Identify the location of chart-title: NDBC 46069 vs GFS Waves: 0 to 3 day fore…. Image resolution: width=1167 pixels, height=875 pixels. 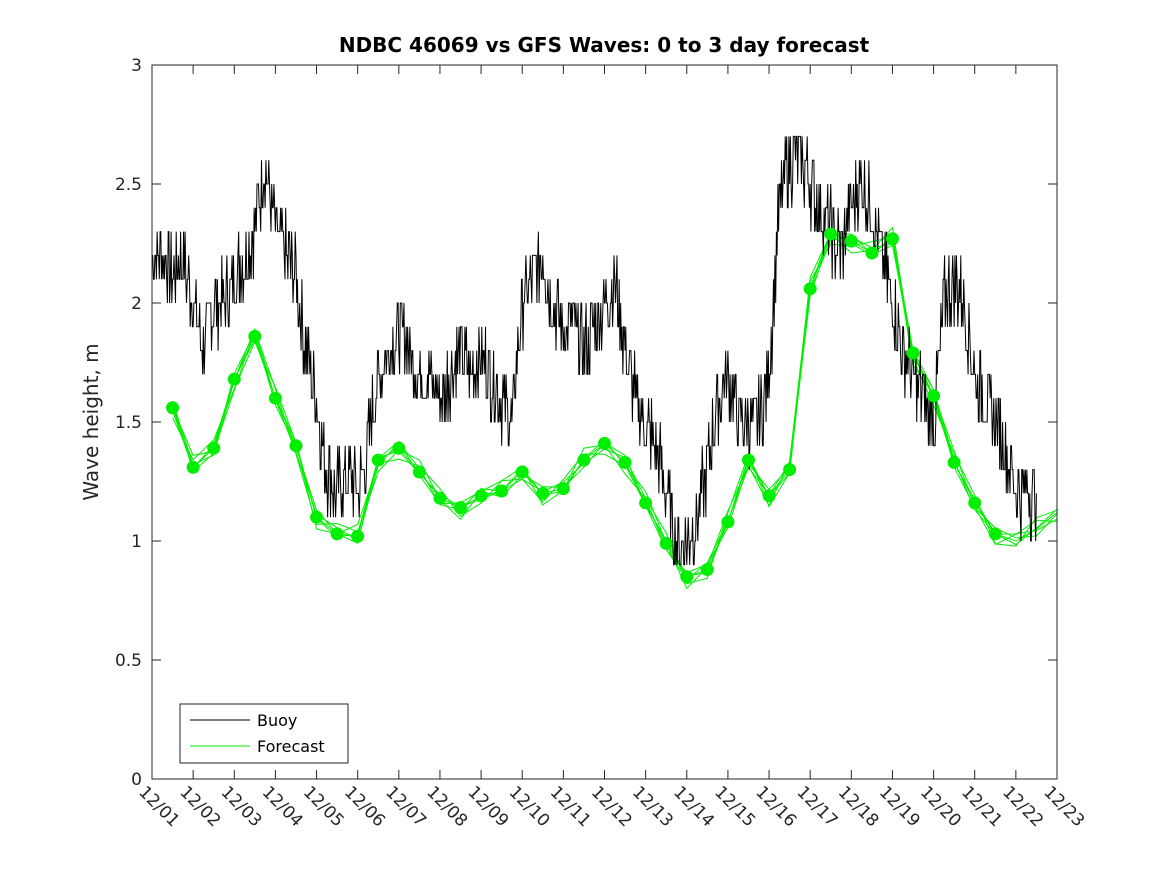
(604, 45).